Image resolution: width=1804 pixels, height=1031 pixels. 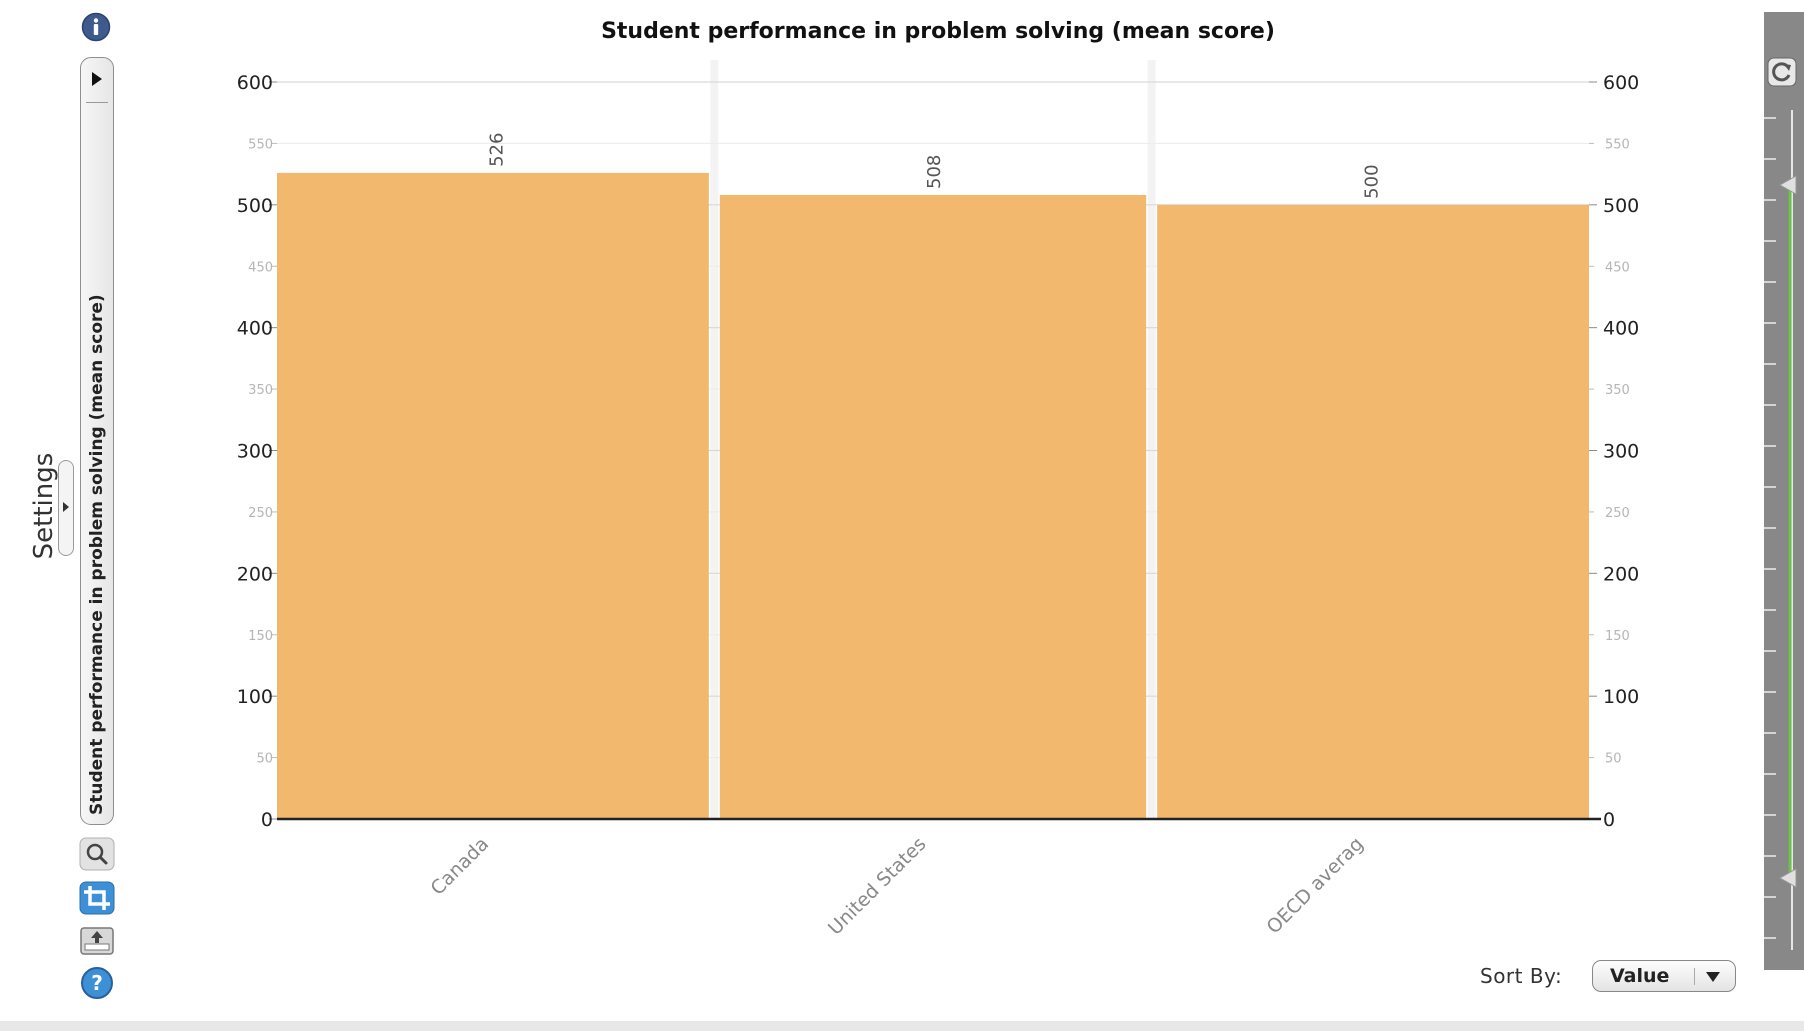 What do you see at coordinates (255, 452) in the screenshot?
I see `y-tick-label-left: 300` at bounding box center [255, 452].